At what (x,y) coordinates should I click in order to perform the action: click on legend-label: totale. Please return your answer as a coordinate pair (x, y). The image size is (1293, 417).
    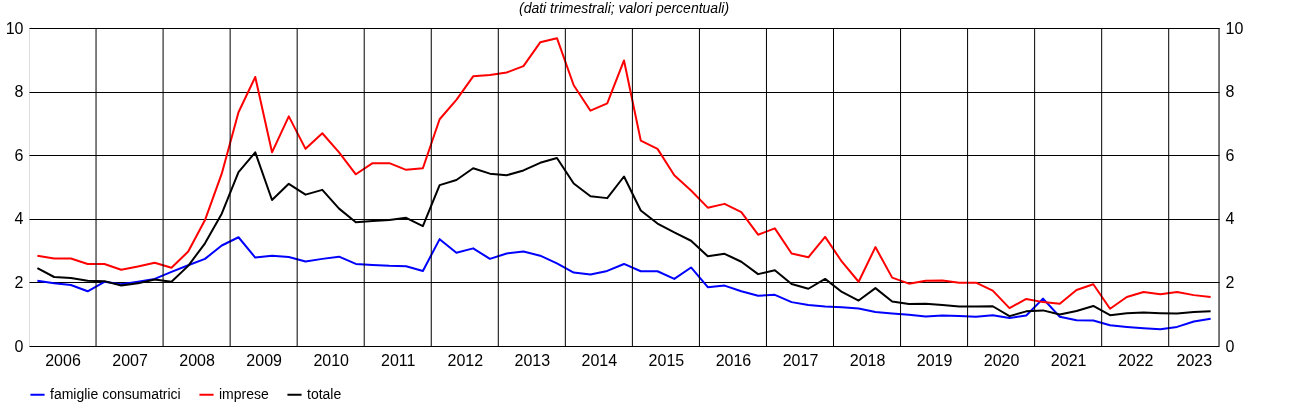
    Looking at the image, I should click on (324, 393).